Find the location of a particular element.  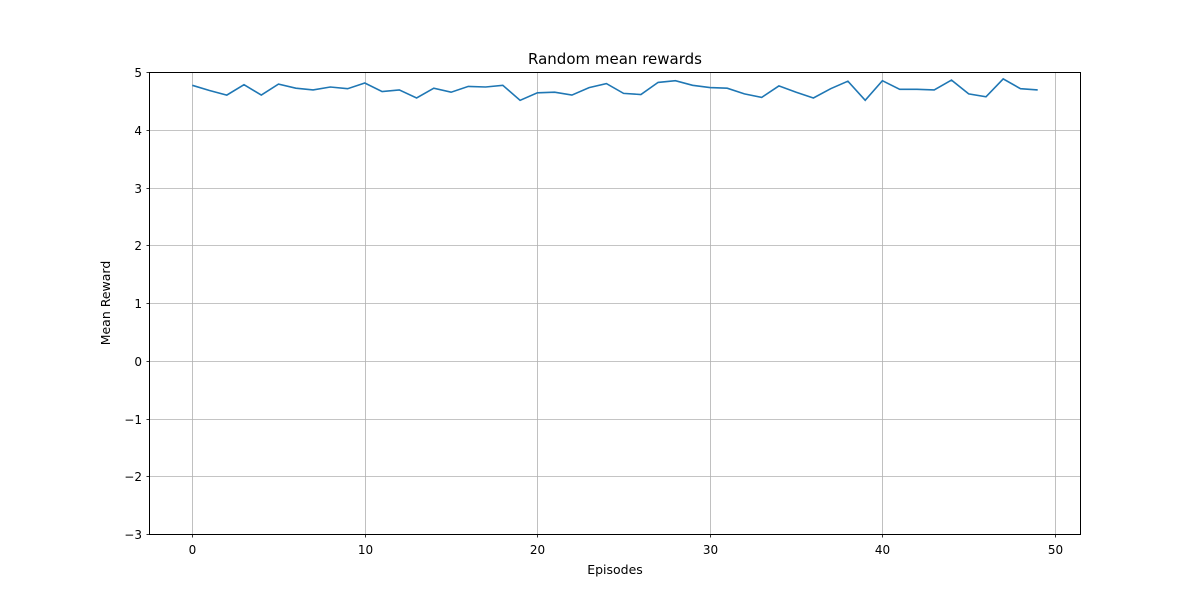

y-tick-label: 3 is located at coordinates (138, 189).